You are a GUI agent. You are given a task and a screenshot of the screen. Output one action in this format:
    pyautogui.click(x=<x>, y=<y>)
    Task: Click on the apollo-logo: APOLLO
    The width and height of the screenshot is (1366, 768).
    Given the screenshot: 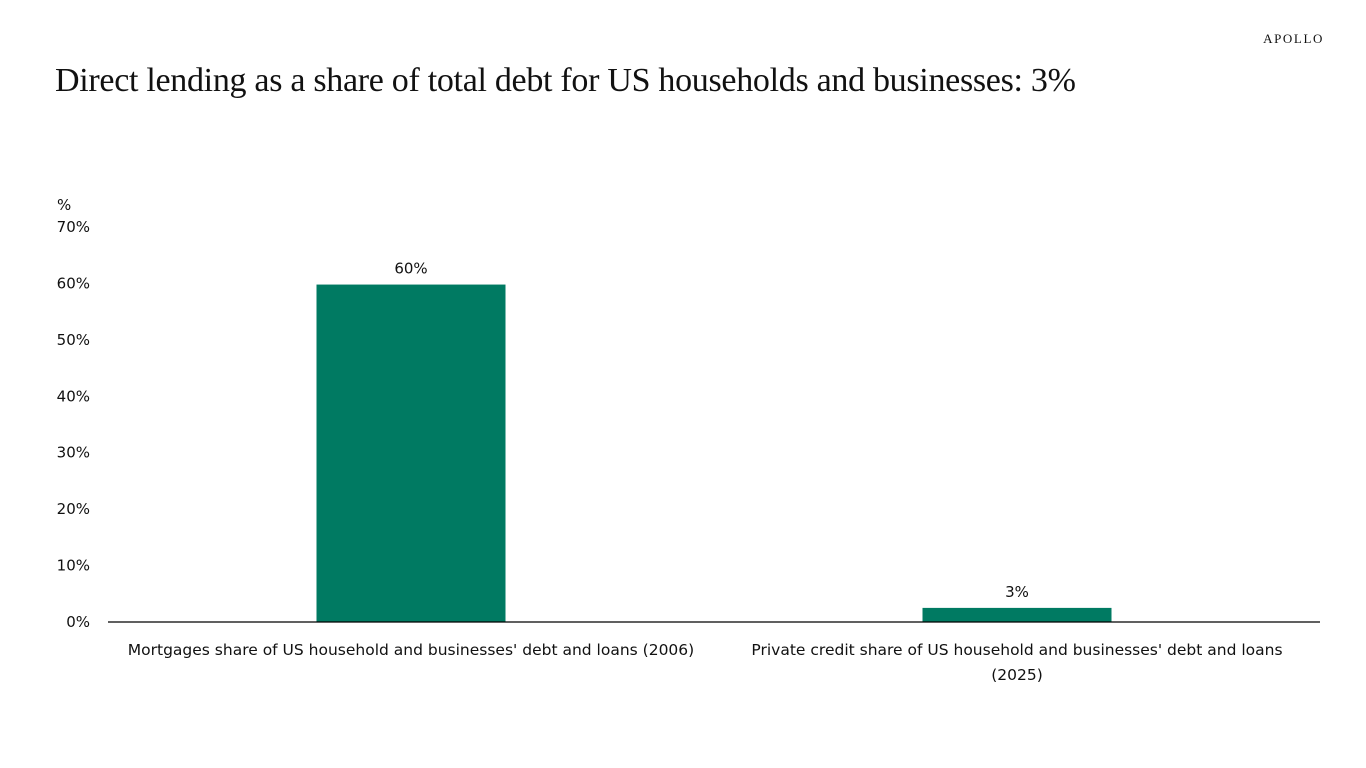 What is the action you would take?
    pyautogui.click(x=1293, y=38)
    